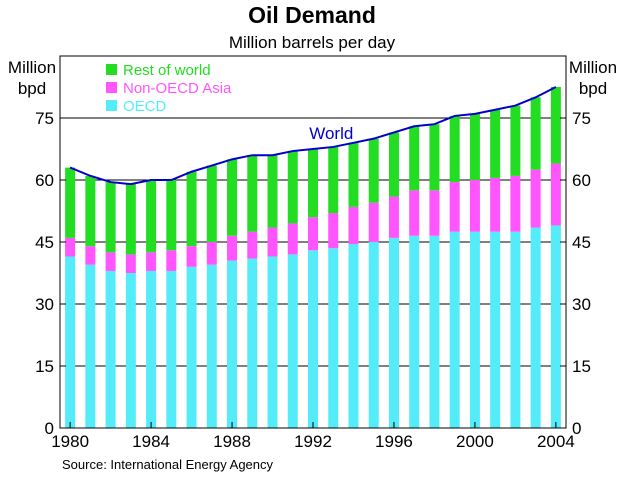 Image resolution: width=624 pixels, height=477 pixels. I want to click on bar-rest-of-world-2001, so click(495, 143).